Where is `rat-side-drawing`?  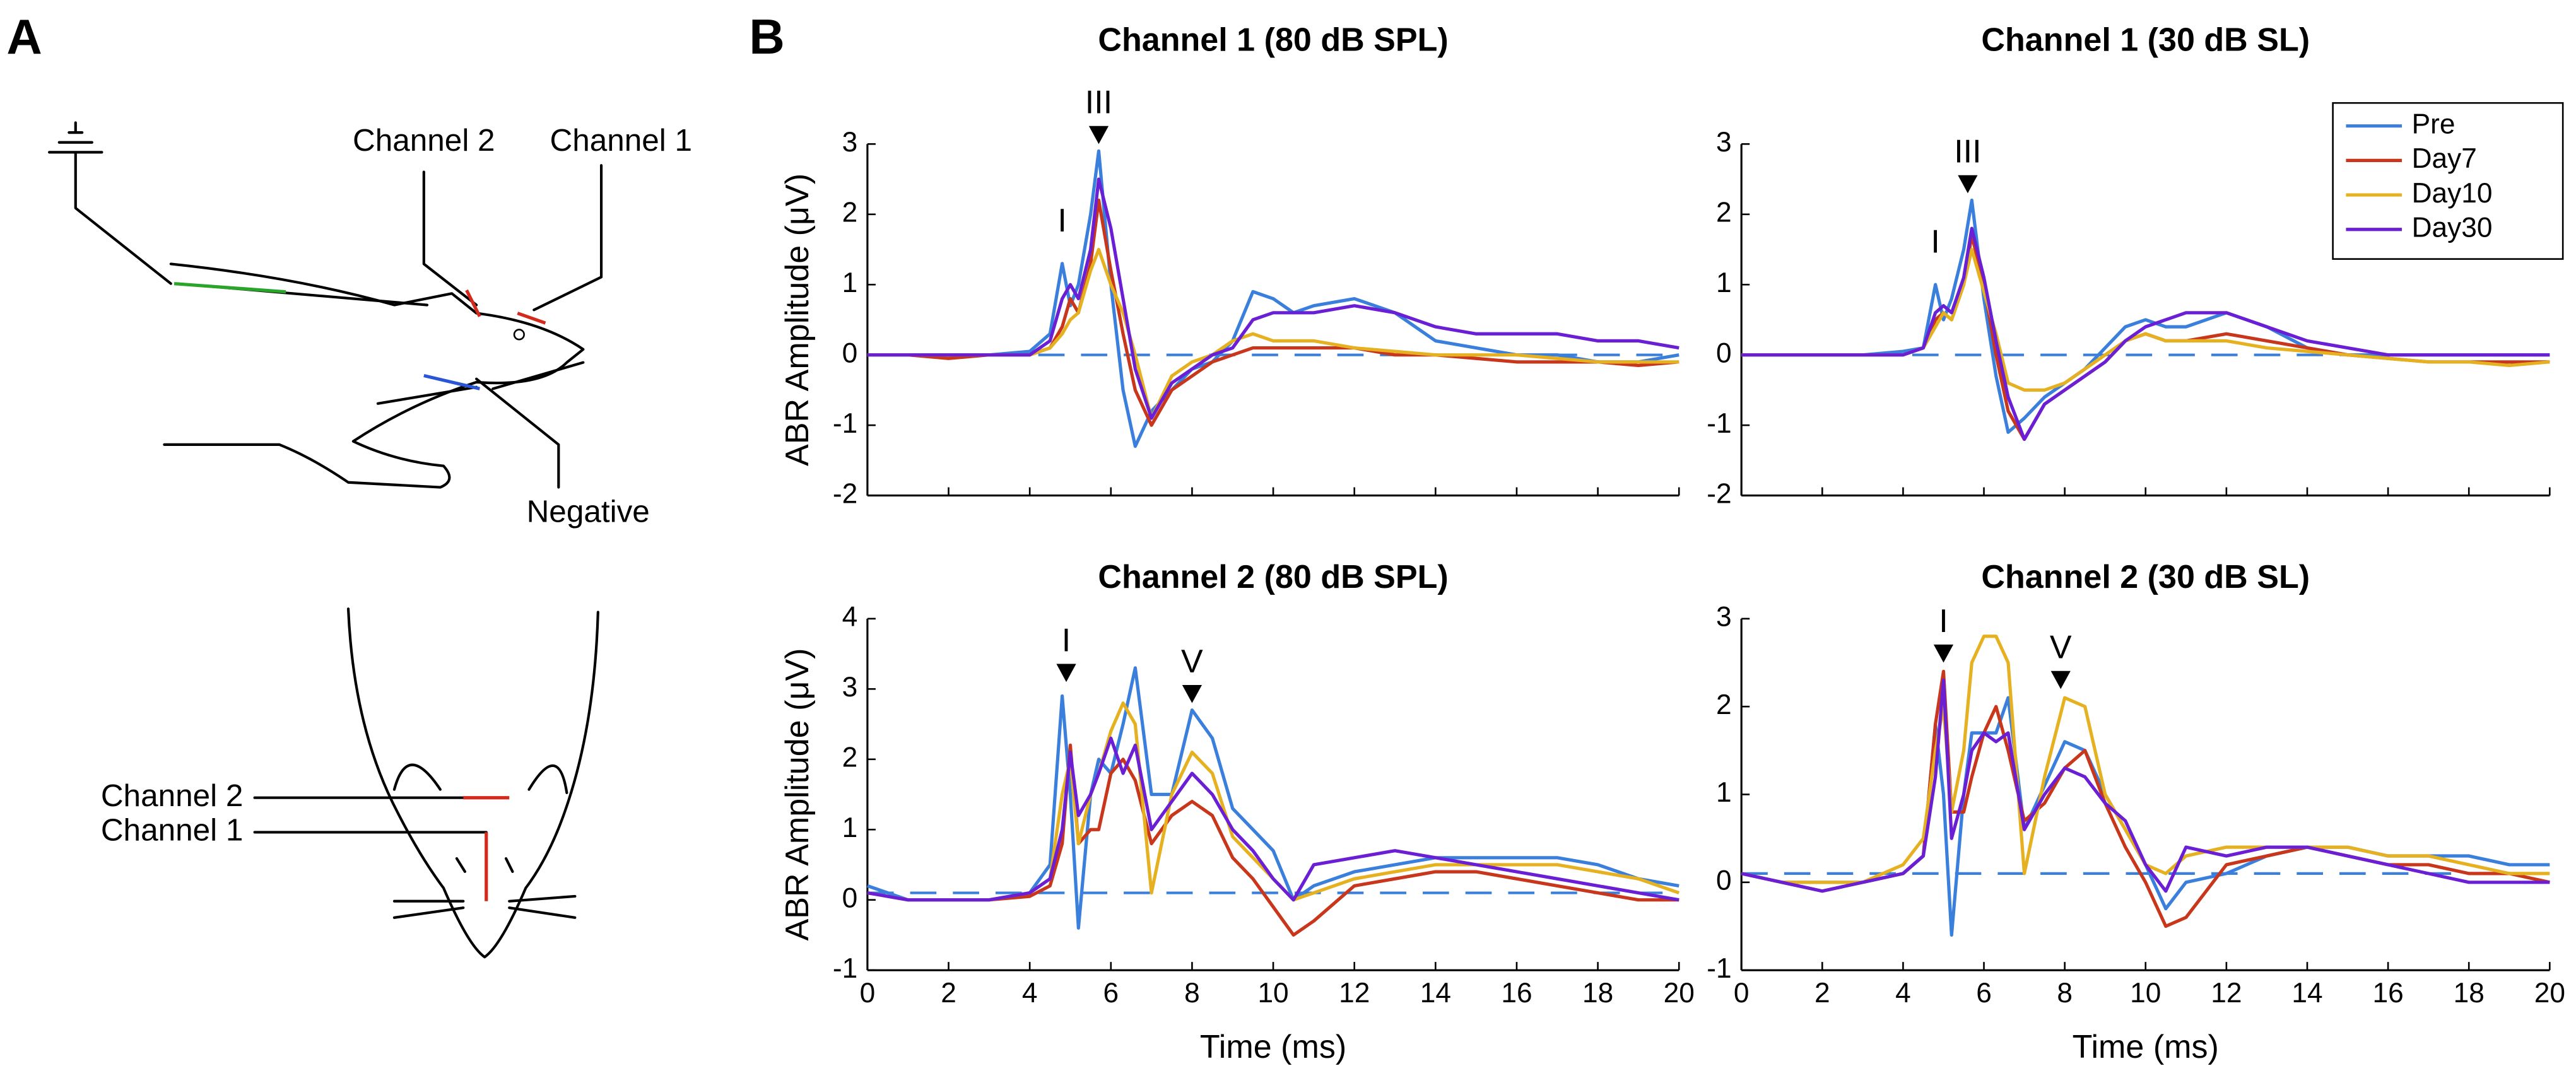 rat-side-drawing is located at coordinates (325, 305).